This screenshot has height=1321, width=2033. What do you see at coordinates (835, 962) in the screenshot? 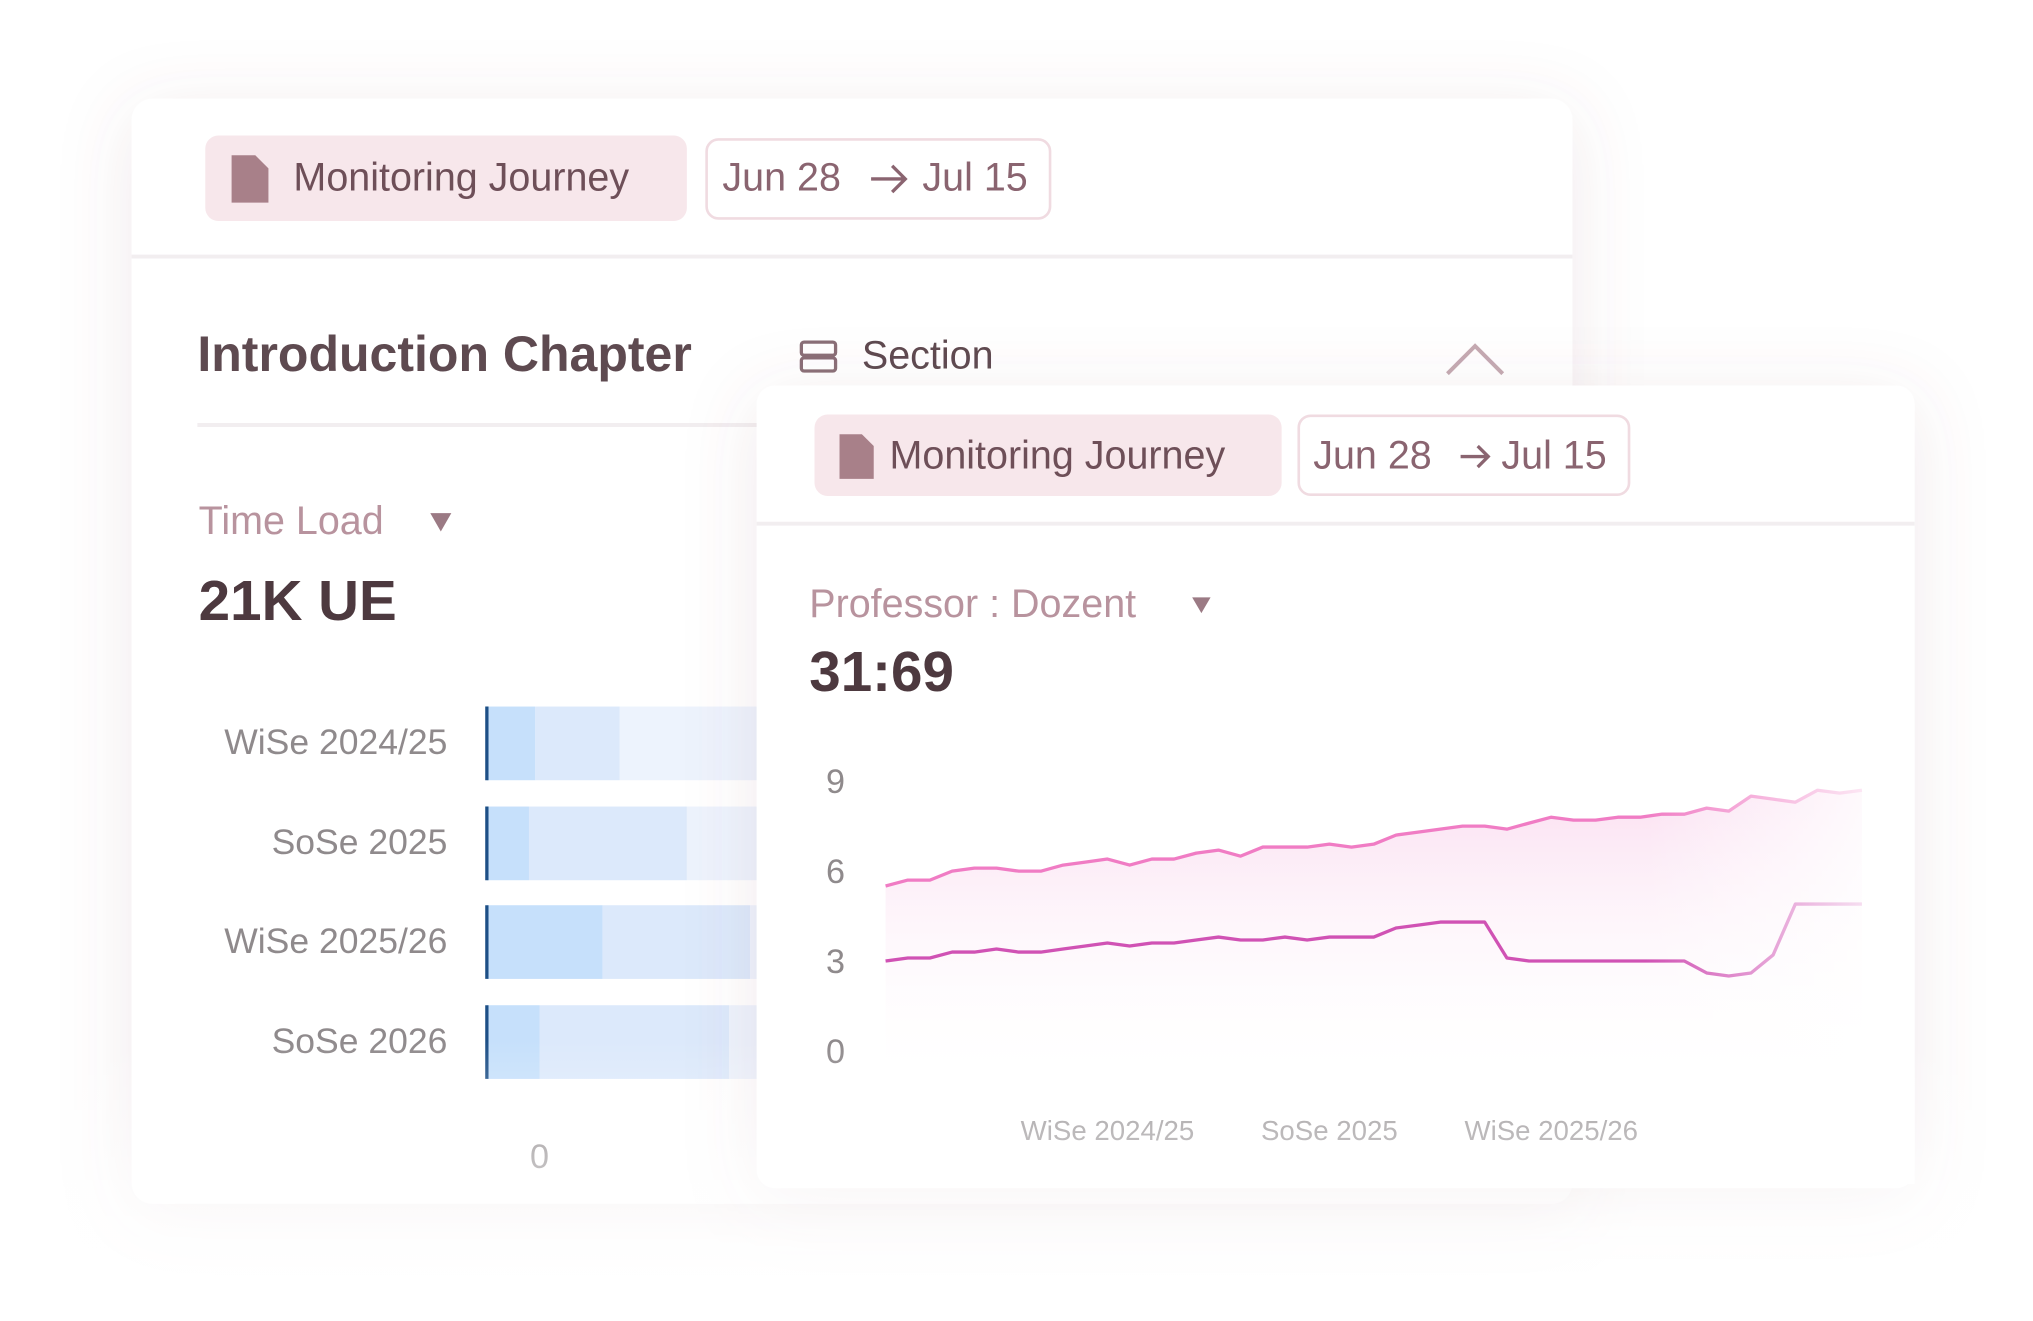
I see `y-tick-label: 3` at bounding box center [835, 962].